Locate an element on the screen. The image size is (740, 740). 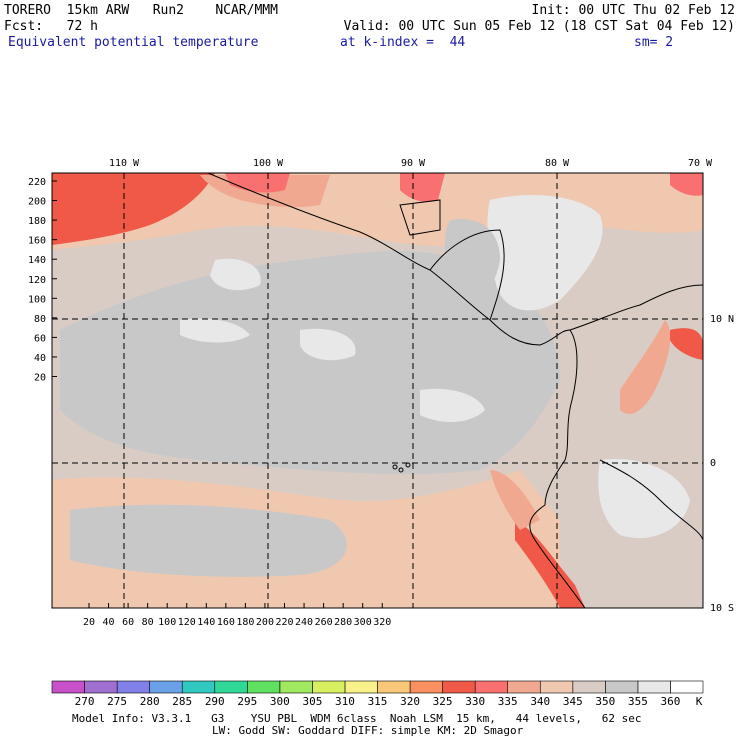
lat-label: 10 N is located at coordinates (722, 319).